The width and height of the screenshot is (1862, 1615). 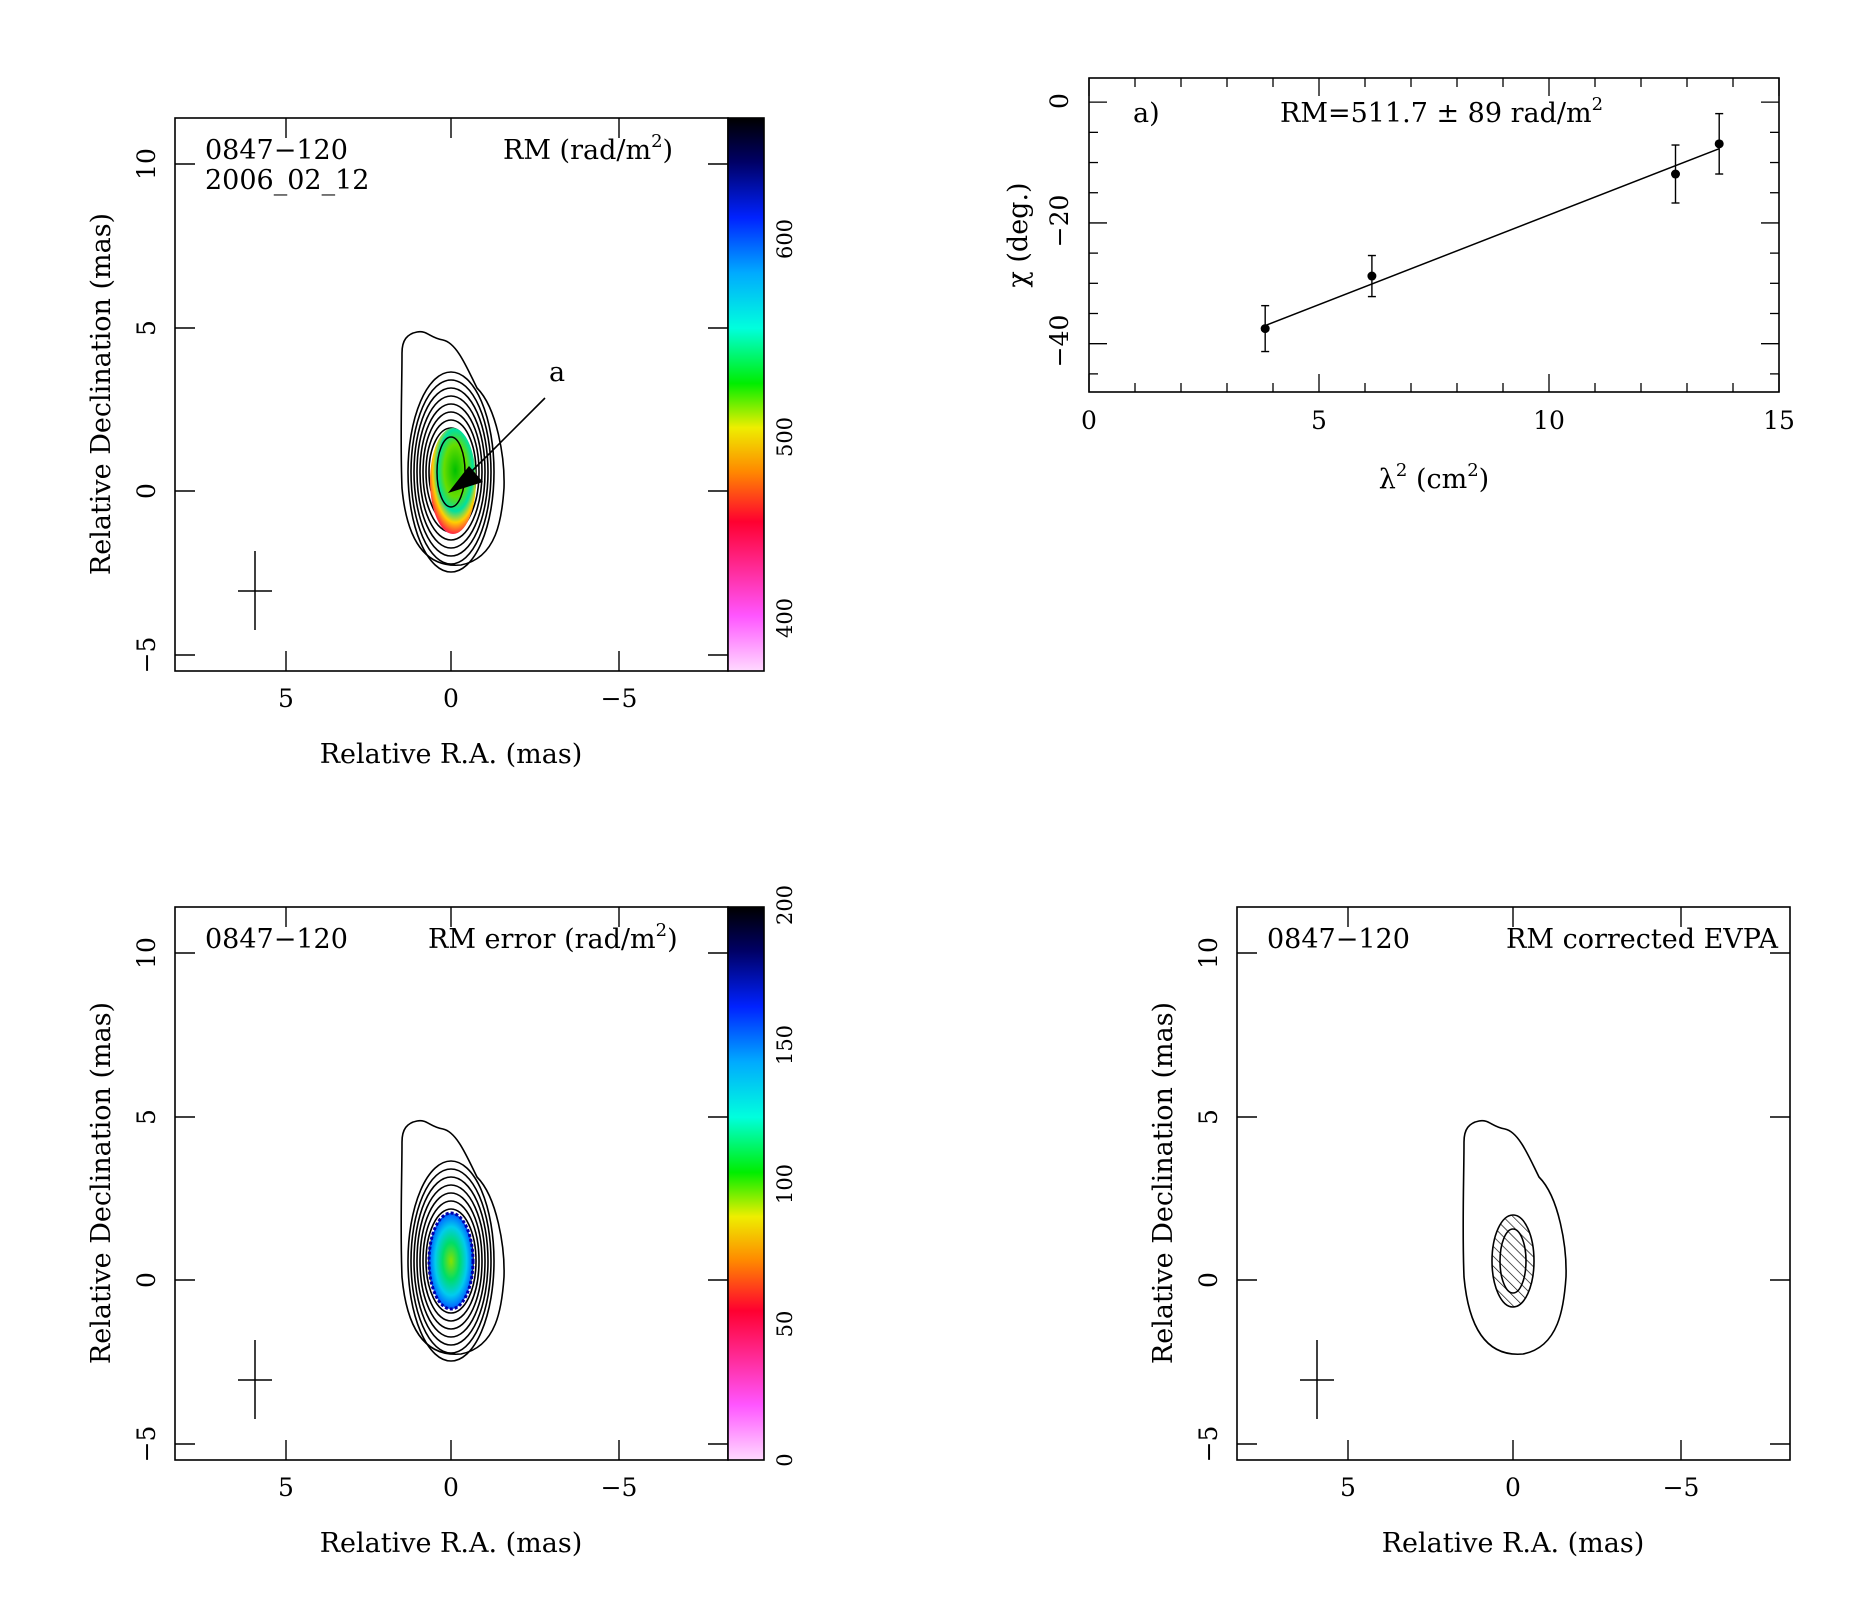 I want to click on rm-color-blob, so click(x=453, y=481).